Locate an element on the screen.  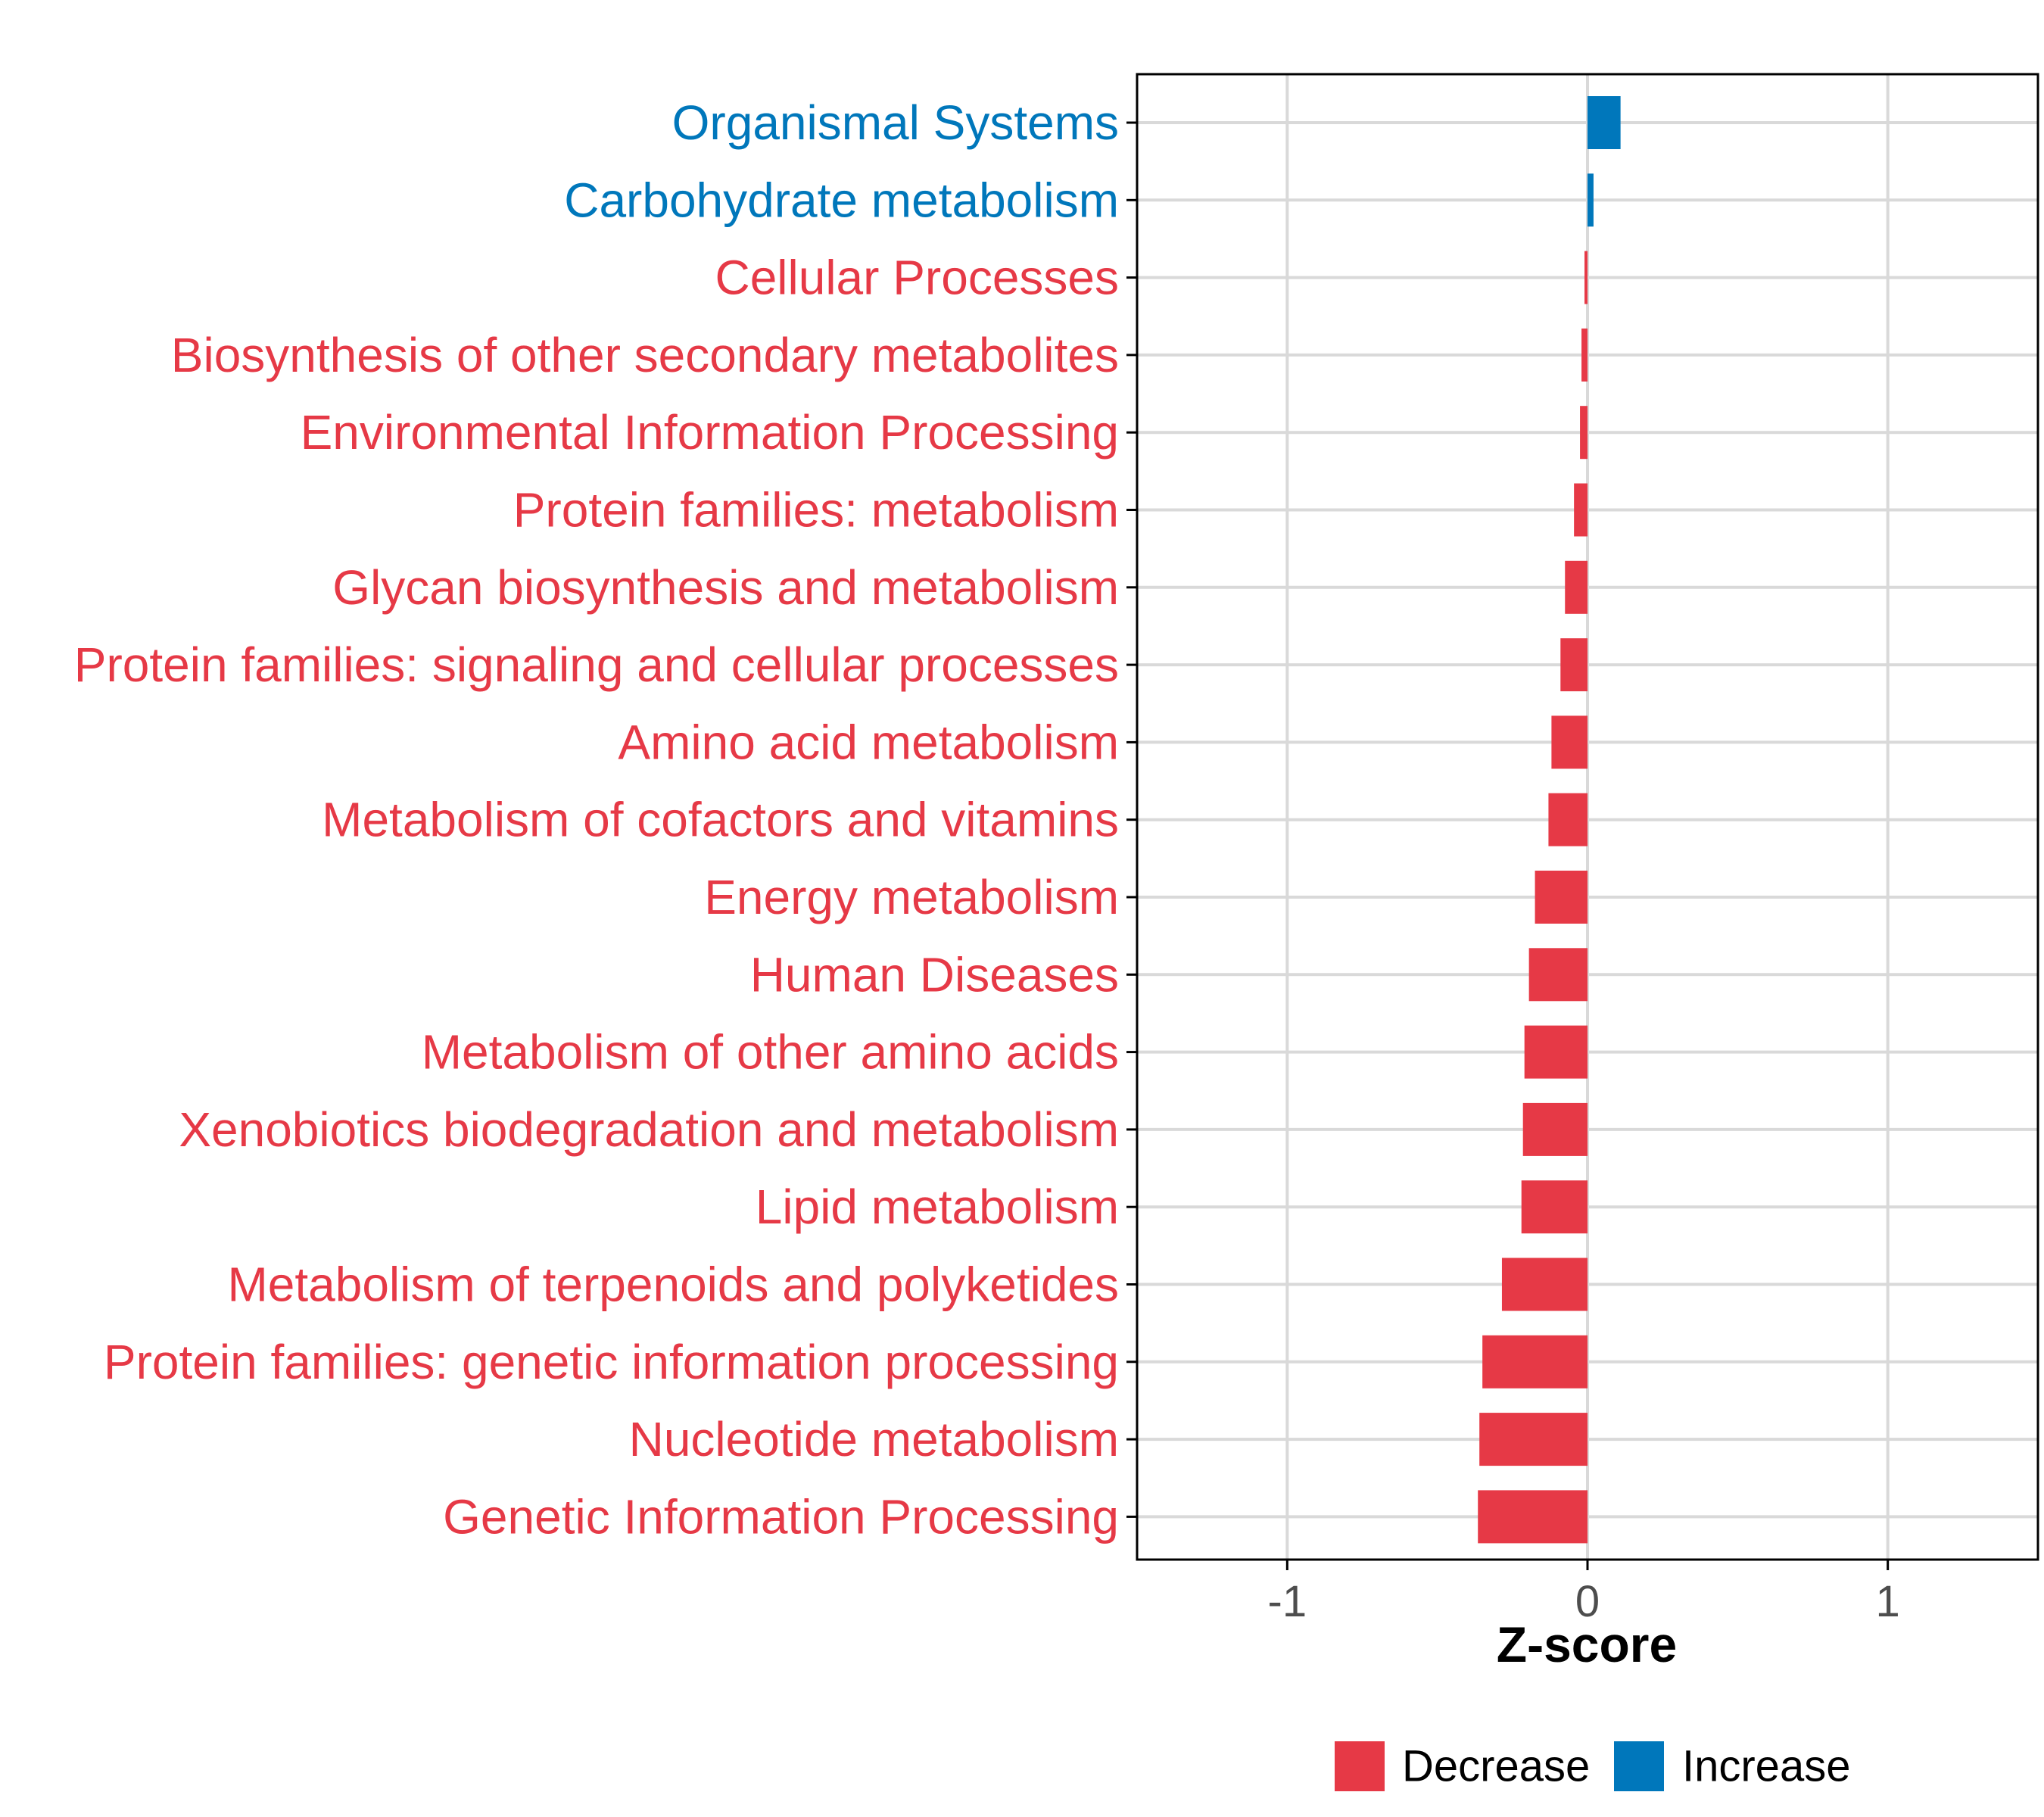
bar-protein-families-metabolism is located at coordinates (1581, 510).